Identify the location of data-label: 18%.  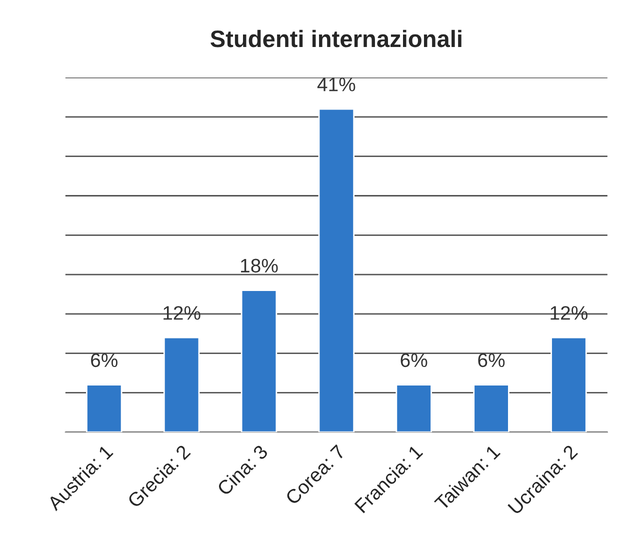
(259, 265).